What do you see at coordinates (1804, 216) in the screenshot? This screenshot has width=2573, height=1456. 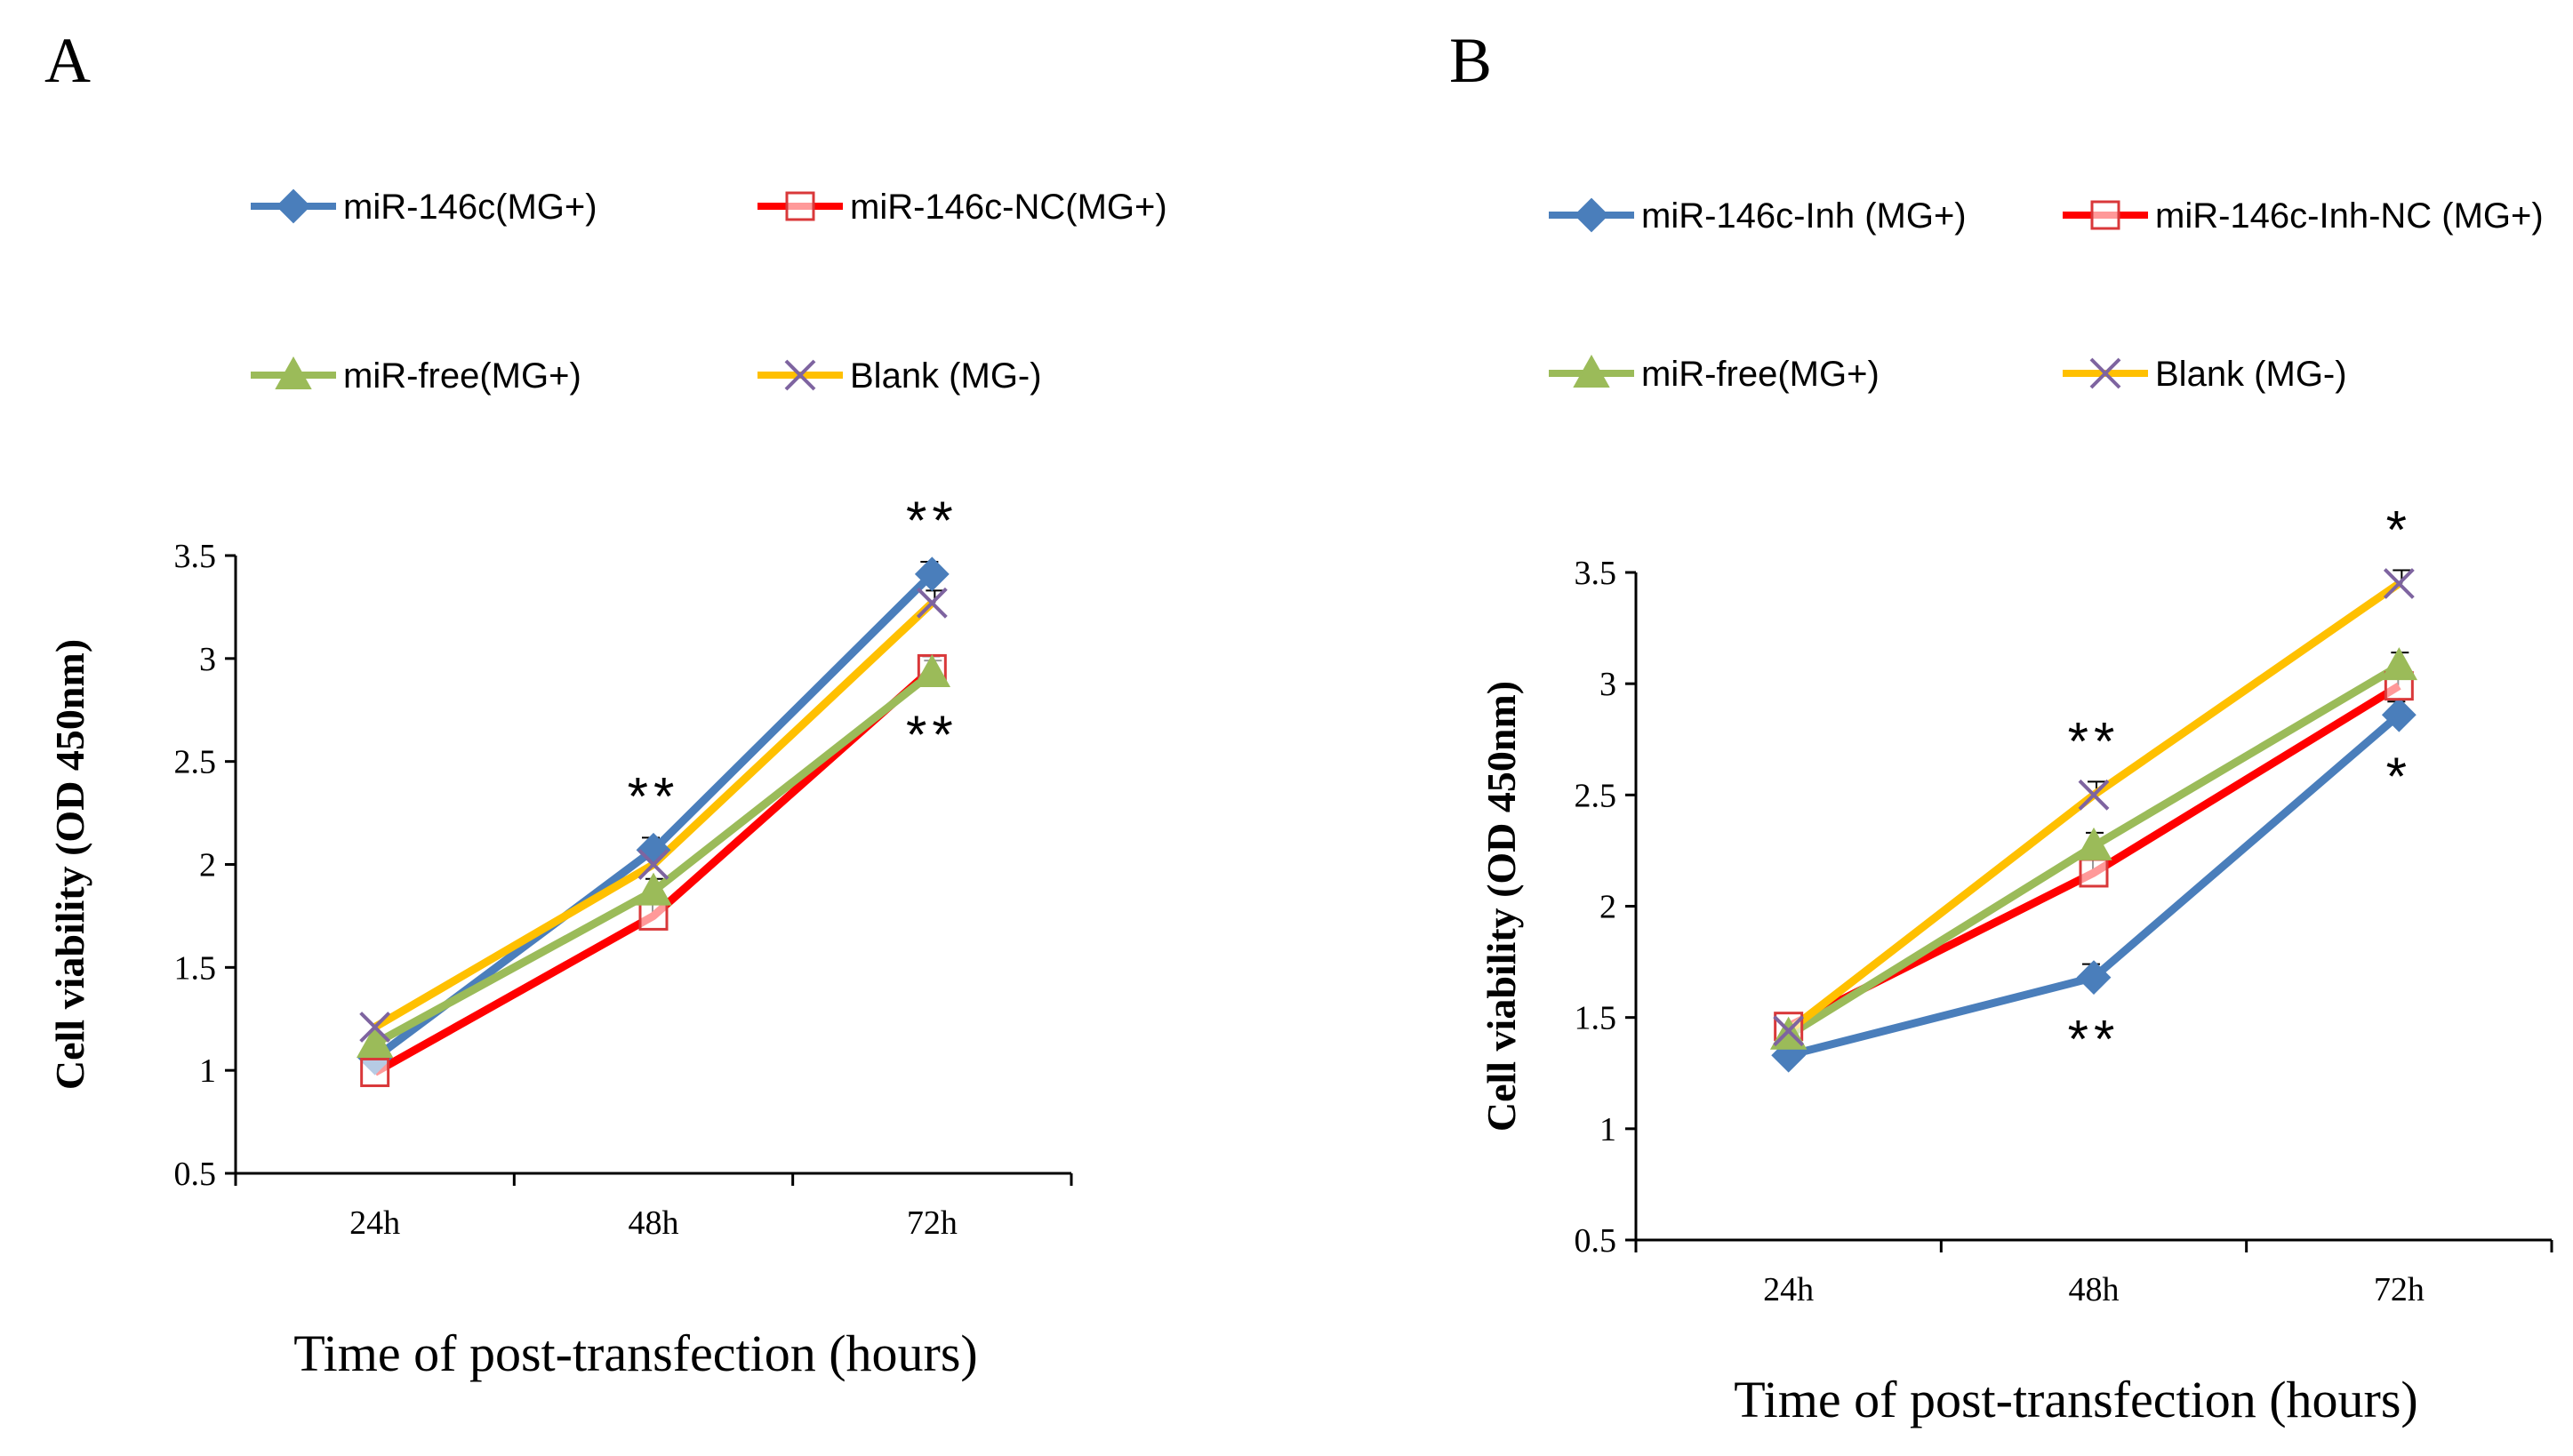 I see `legend-label: miR-146c-Inh (MG+)` at bounding box center [1804, 216].